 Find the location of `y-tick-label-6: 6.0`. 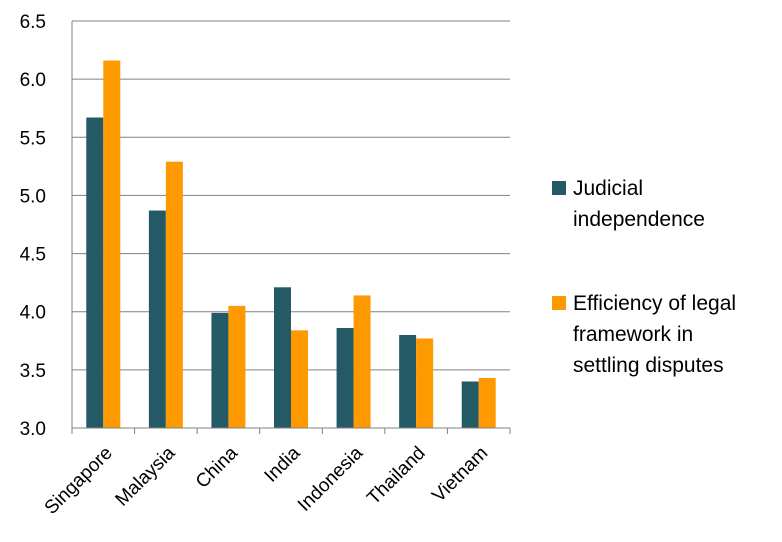

y-tick-label-6: 6.0 is located at coordinates (33, 80).